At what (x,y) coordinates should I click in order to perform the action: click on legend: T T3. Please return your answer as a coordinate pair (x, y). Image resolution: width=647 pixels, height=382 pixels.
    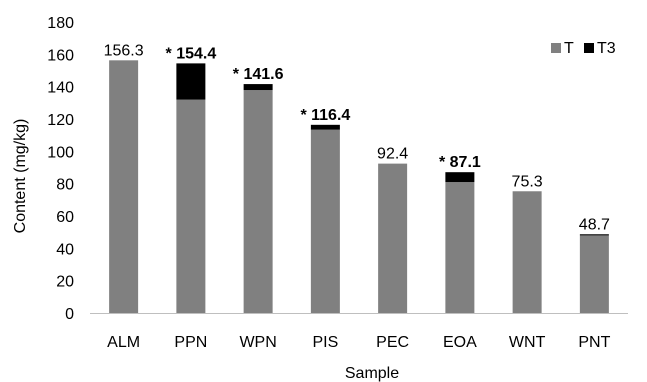
    Looking at the image, I should click on (583, 48).